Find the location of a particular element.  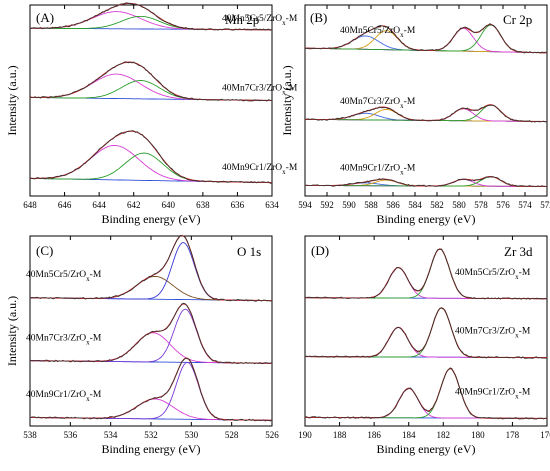

panel-tag: (D) is located at coordinates (320, 250).